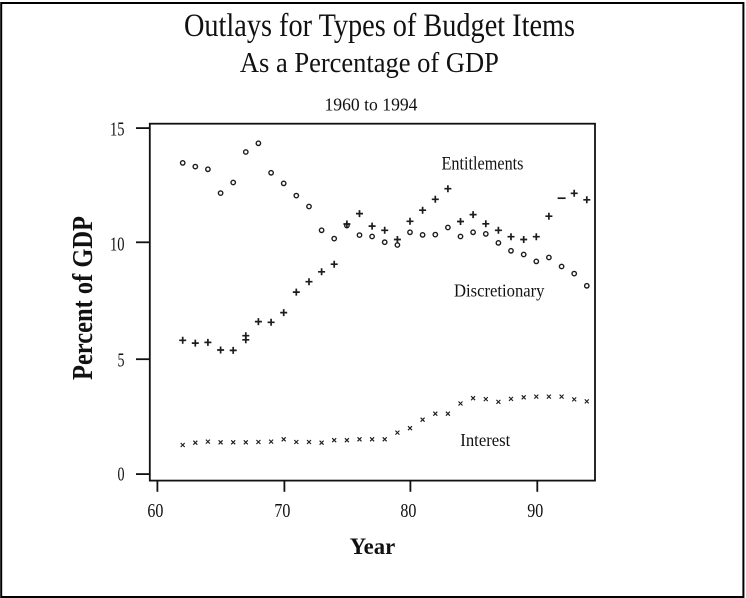 Image resolution: width=746 pixels, height=598 pixels. What do you see at coordinates (408, 511) in the screenshot?
I see `svg-text: 80` at bounding box center [408, 511].